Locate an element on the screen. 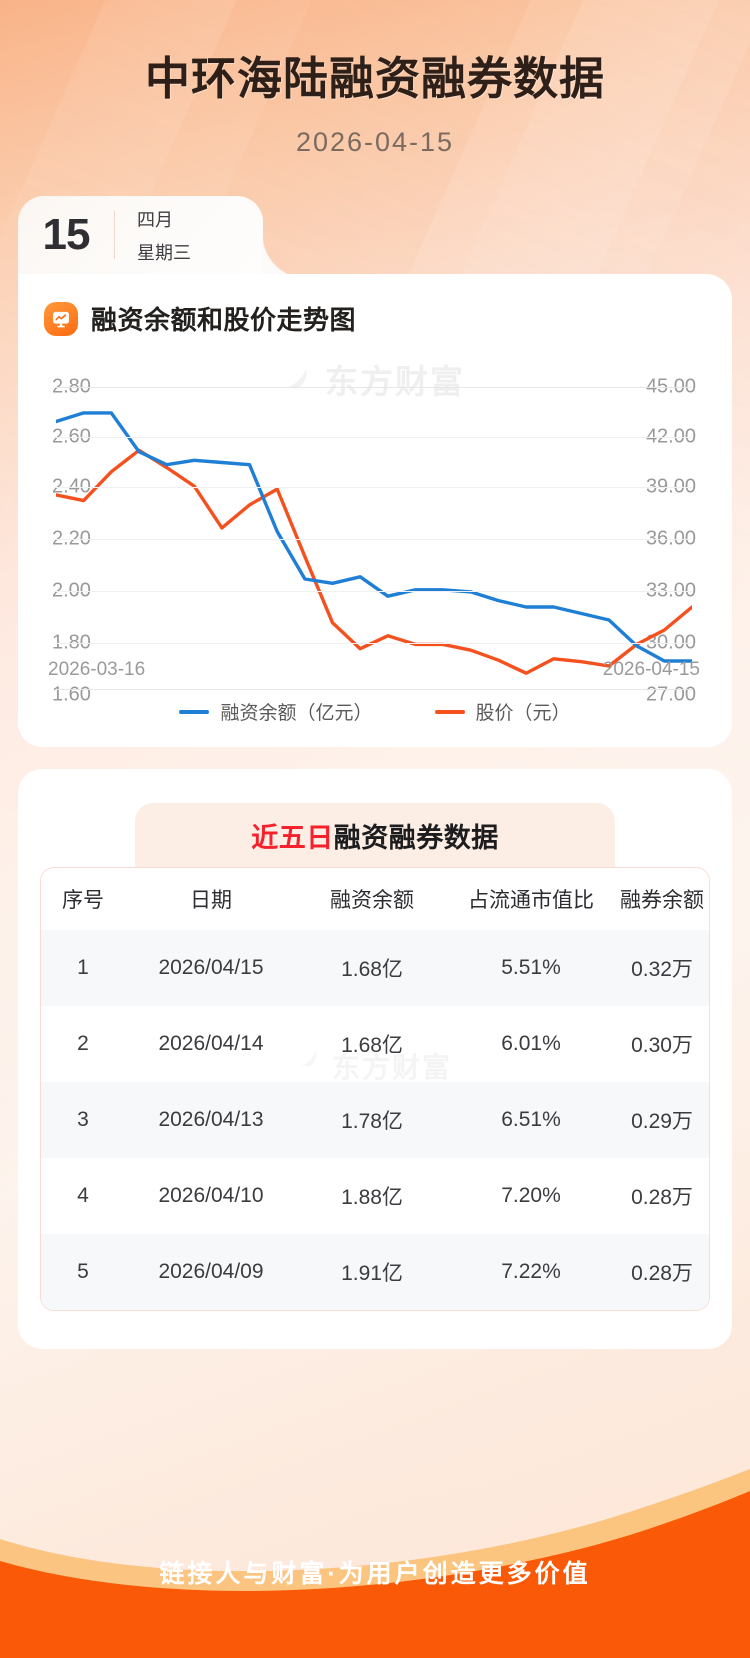 This screenshot has width=750, height=1658. cell-no: 2 is located at coordinates (83, 1043).